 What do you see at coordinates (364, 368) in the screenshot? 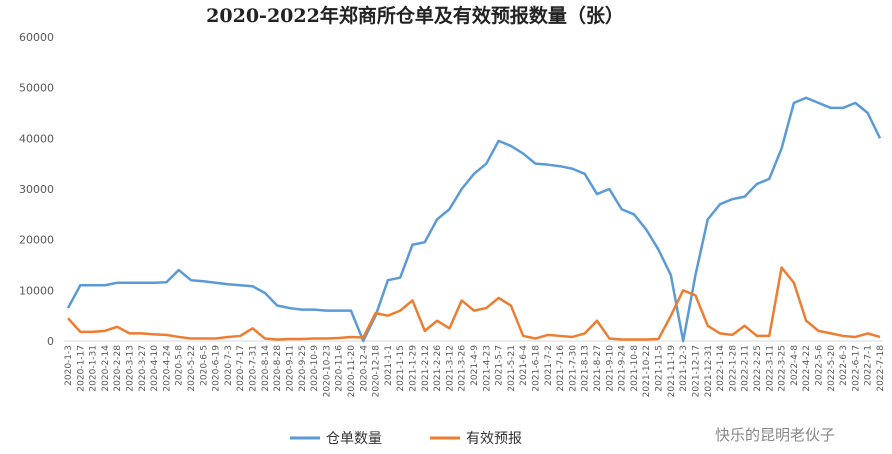
I see `x-tick-label: 2020-12-4` at bounding box center [364, 368].